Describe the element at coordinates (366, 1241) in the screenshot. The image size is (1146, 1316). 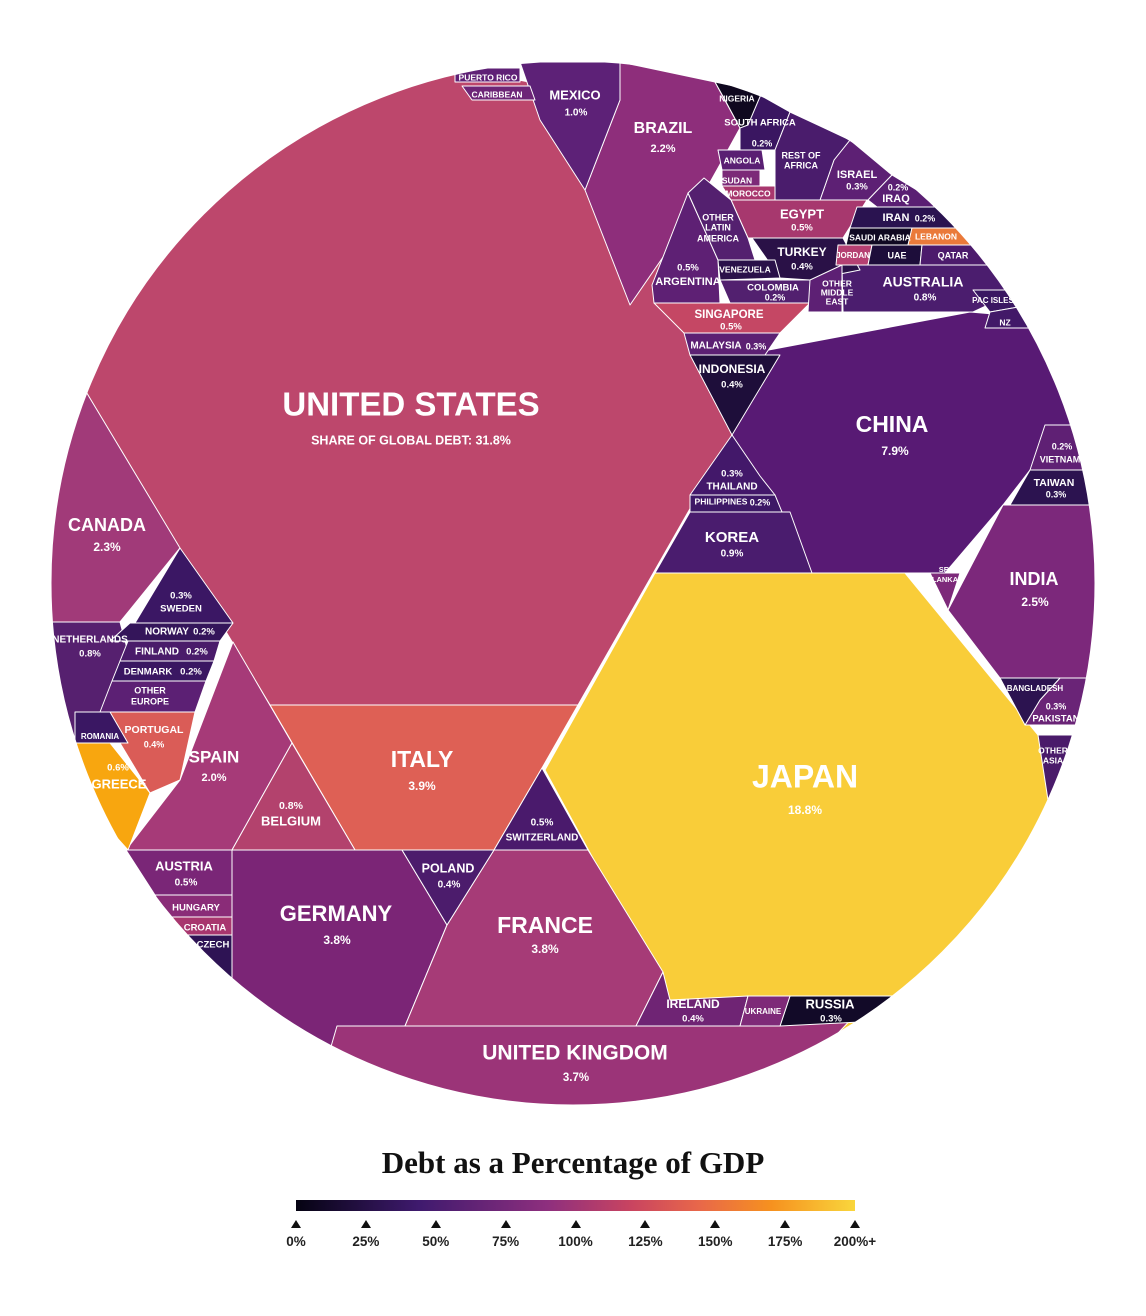
I see `legend-tick-label: 25%` at that location.